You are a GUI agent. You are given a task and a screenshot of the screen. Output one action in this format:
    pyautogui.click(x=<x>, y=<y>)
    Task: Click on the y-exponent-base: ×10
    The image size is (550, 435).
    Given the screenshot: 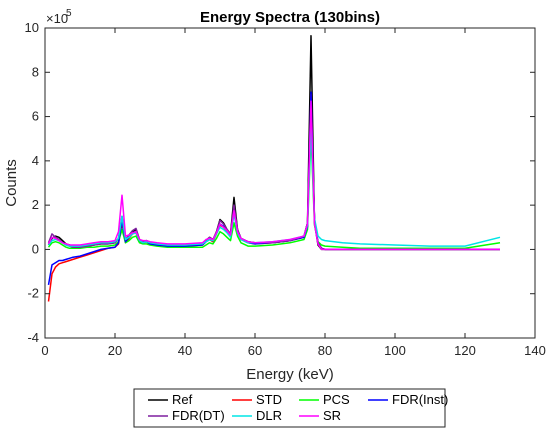 What is the action you would take?
    pyautogui.click(x=57, y=18)
    